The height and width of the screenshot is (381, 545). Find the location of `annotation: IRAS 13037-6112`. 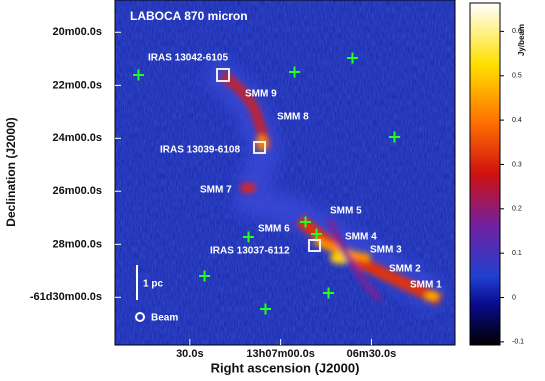

annotation: IRAS 13037-6112 is located at coordinates (250, 251).